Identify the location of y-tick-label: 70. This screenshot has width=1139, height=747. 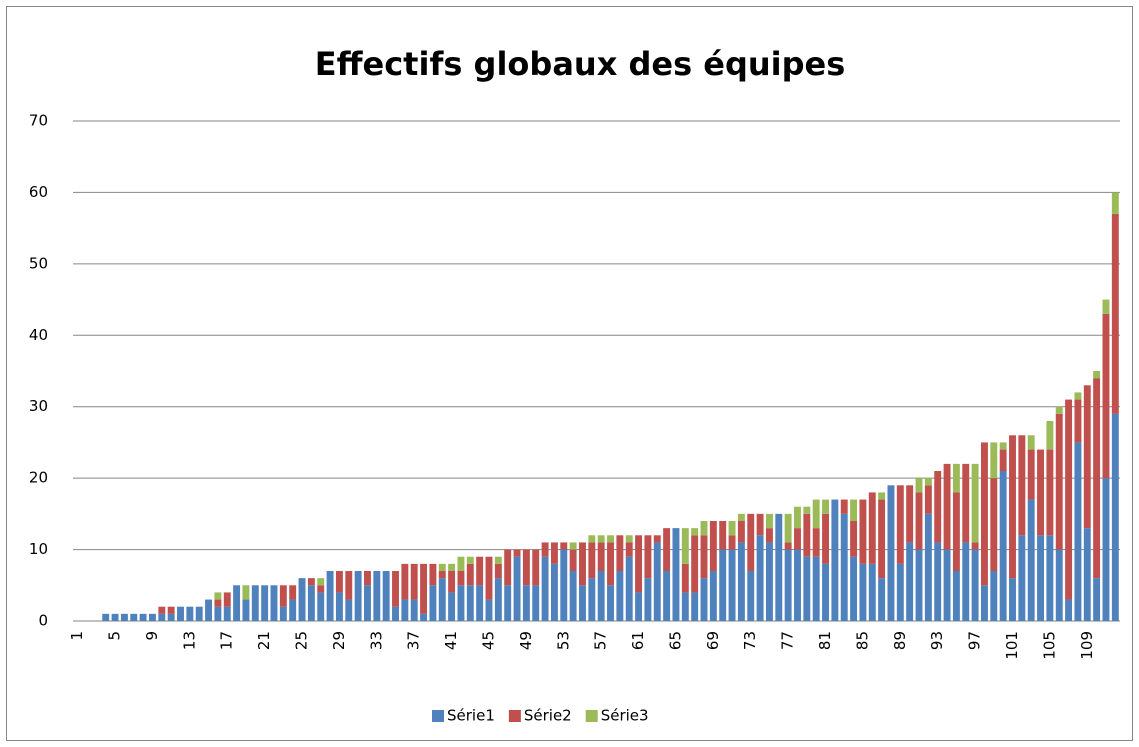
(38, 121).